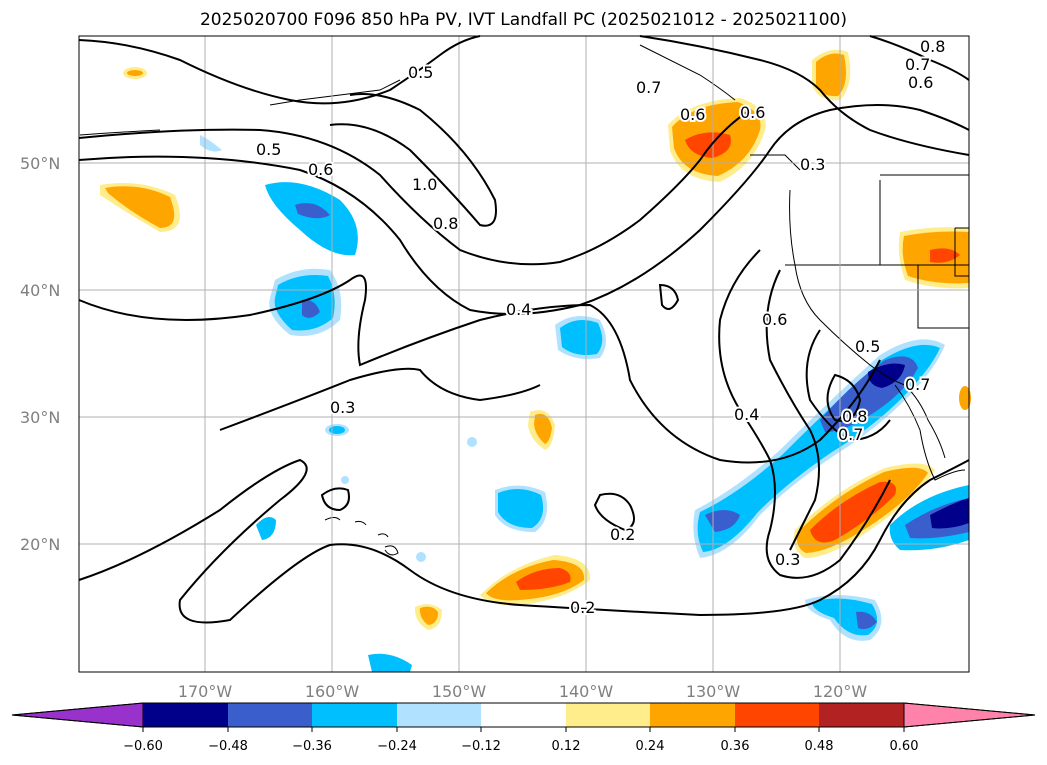  Describe the element at coordinates (40, 163) in the screenshot. I see `lat-label: 50°N` at that location.